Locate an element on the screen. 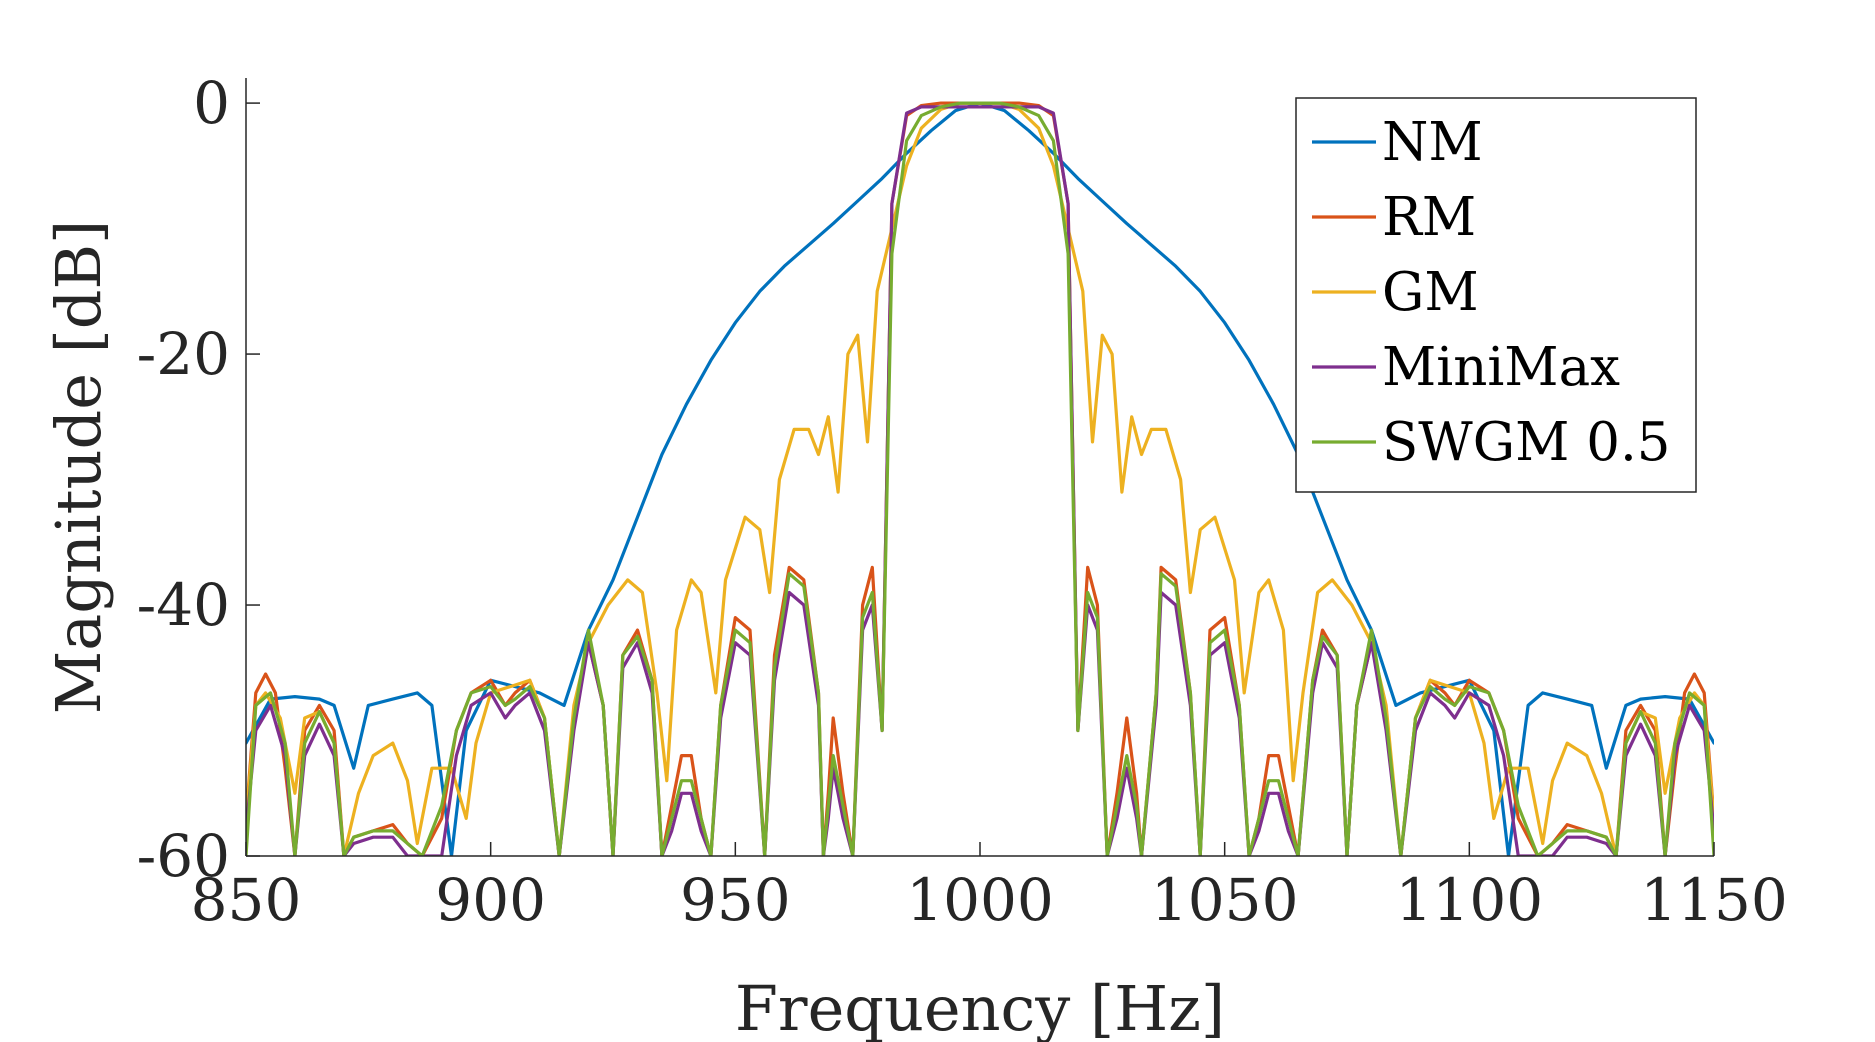 The height and width of the screenshot is (1042, 1875). x-tick-label: 1000 is located at coordinates (980, 900).